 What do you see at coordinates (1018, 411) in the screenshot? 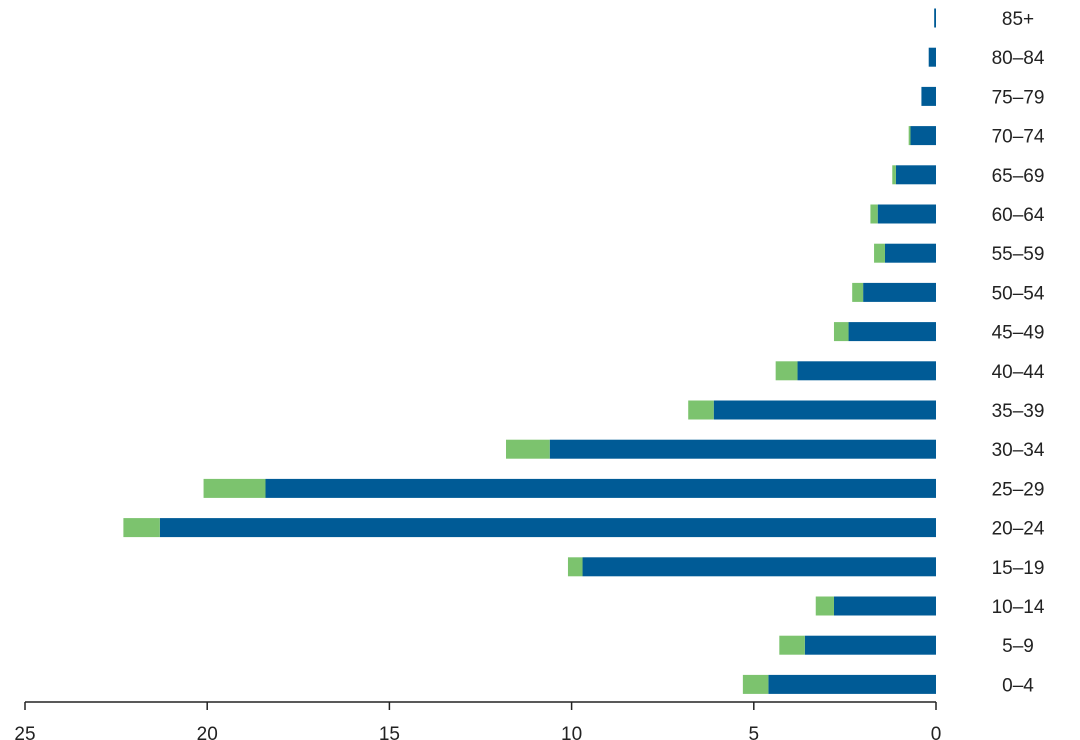
I see `category-label-35-39: 35–39` at bounding box center [1018, 411].